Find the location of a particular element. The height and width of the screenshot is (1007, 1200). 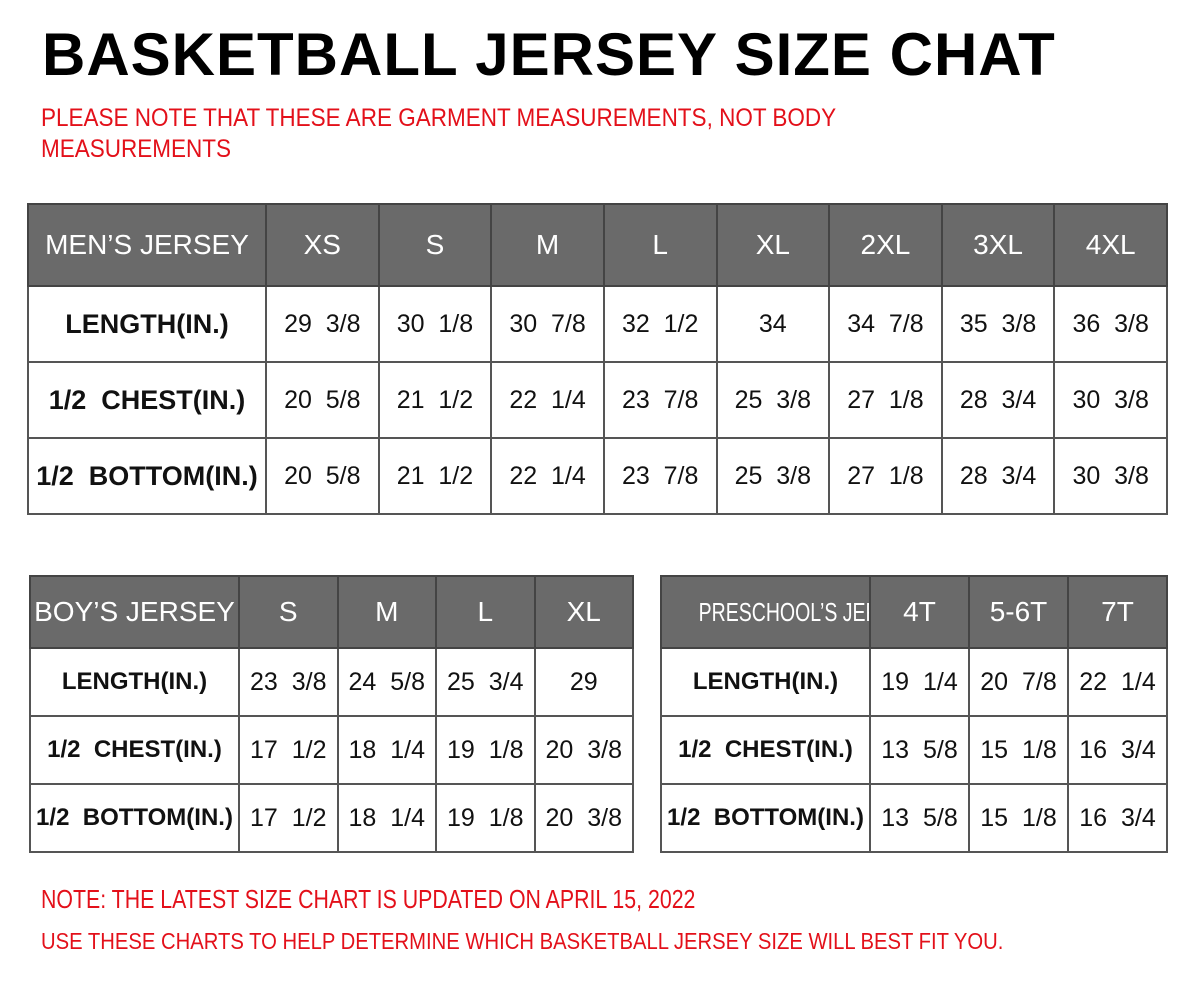

size-header-cell: 7T is located at coordinates (1117, 612).